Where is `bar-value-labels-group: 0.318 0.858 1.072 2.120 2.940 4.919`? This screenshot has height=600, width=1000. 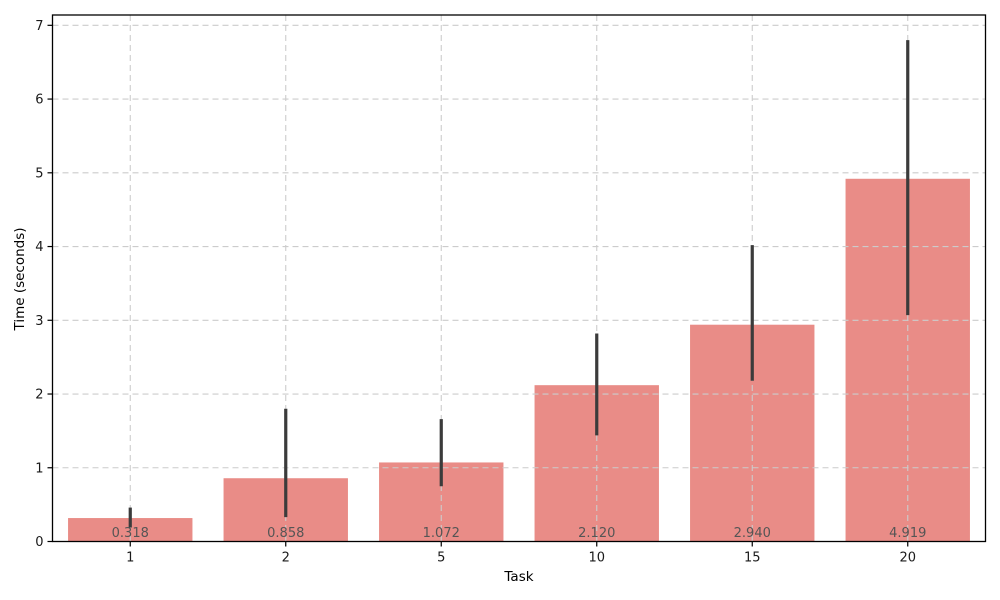 bar-value-labels-group: 0.318 0.858 1.072 2.120 2.940 4.919 is located at coordinates (519, 533).